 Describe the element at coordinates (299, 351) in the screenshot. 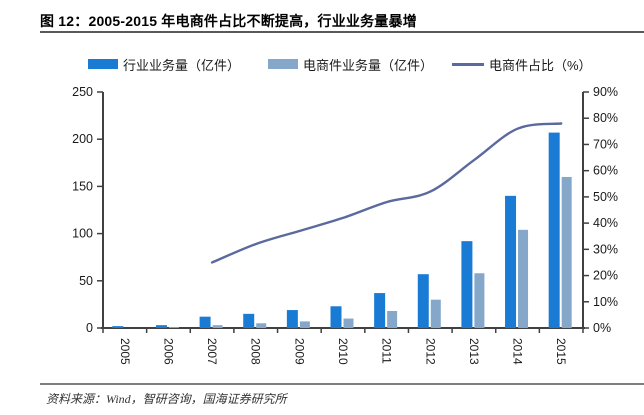

I see `x-axis-category-label: 2009` at that location.